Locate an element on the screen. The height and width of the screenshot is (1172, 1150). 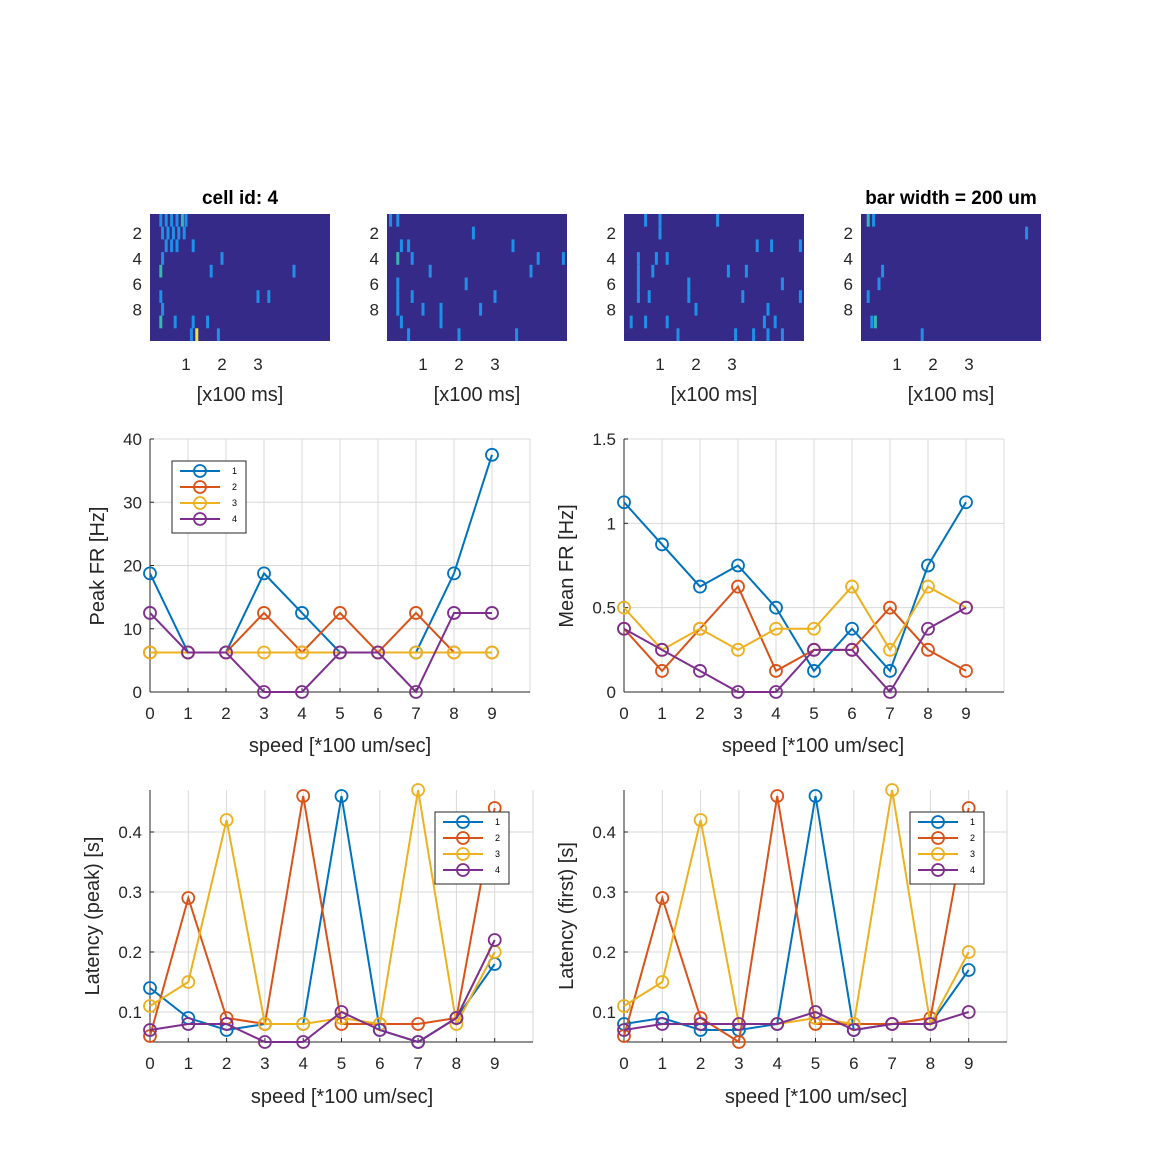
x-tick-label: 0 is located at coordinates (623, 1063).